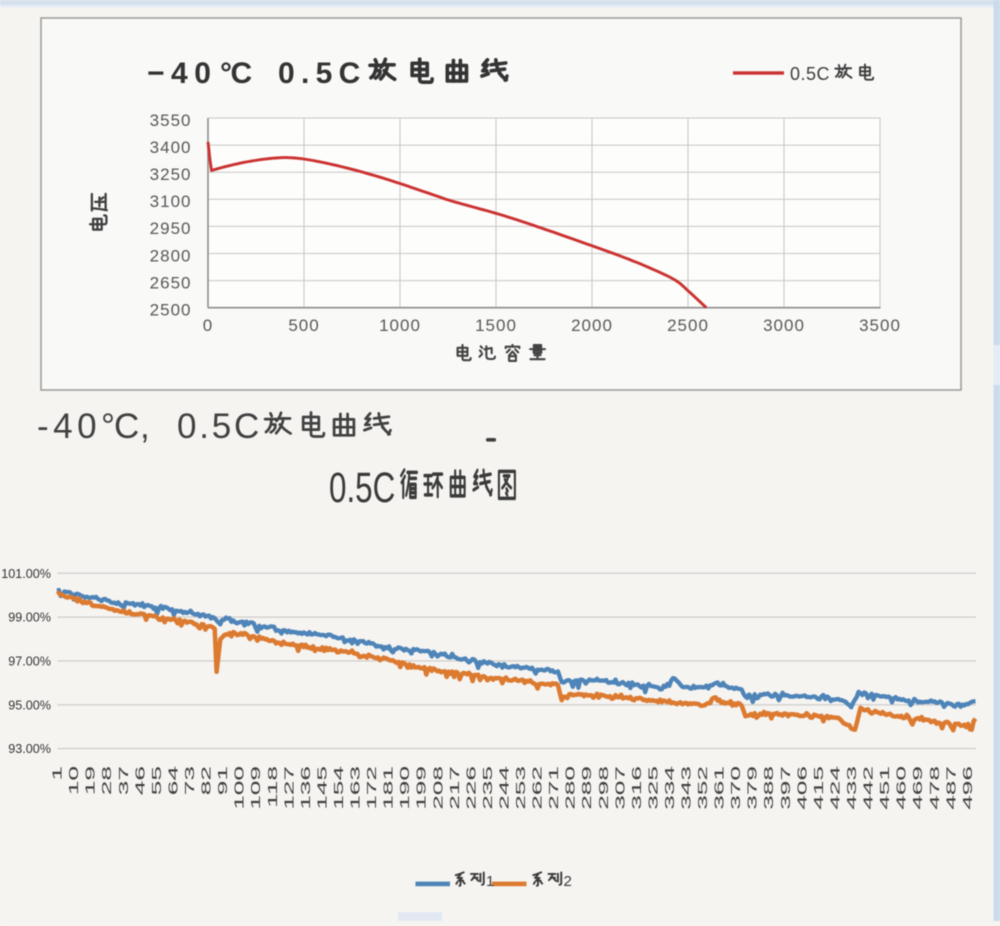 The width and height of the screenshot is (1000, 926). Describe the element at coordinates (488, 788) in the screenshot. I see `svg-text: 235` at that location.